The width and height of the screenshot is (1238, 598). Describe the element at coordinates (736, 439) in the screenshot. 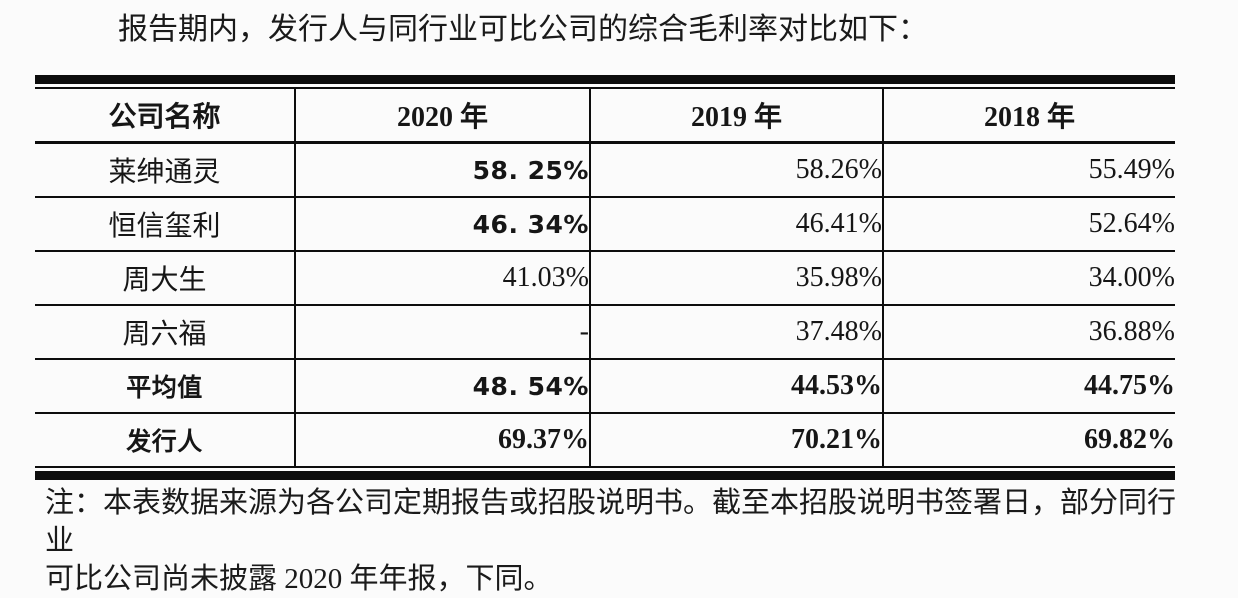

I see `value-2019-cell: 70.21%` at that location.